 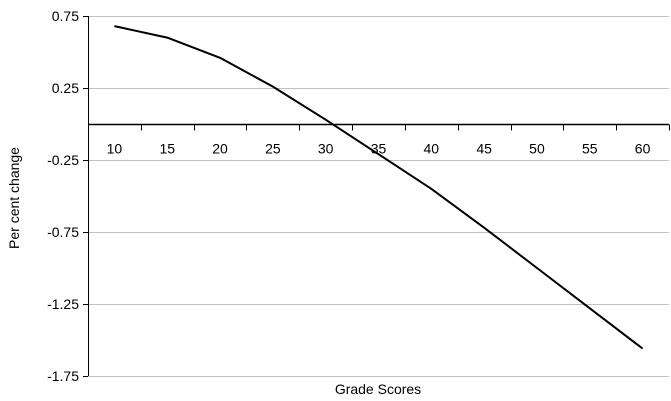 I want to click on x-tick-label: 40, so click(x=432, y=149).